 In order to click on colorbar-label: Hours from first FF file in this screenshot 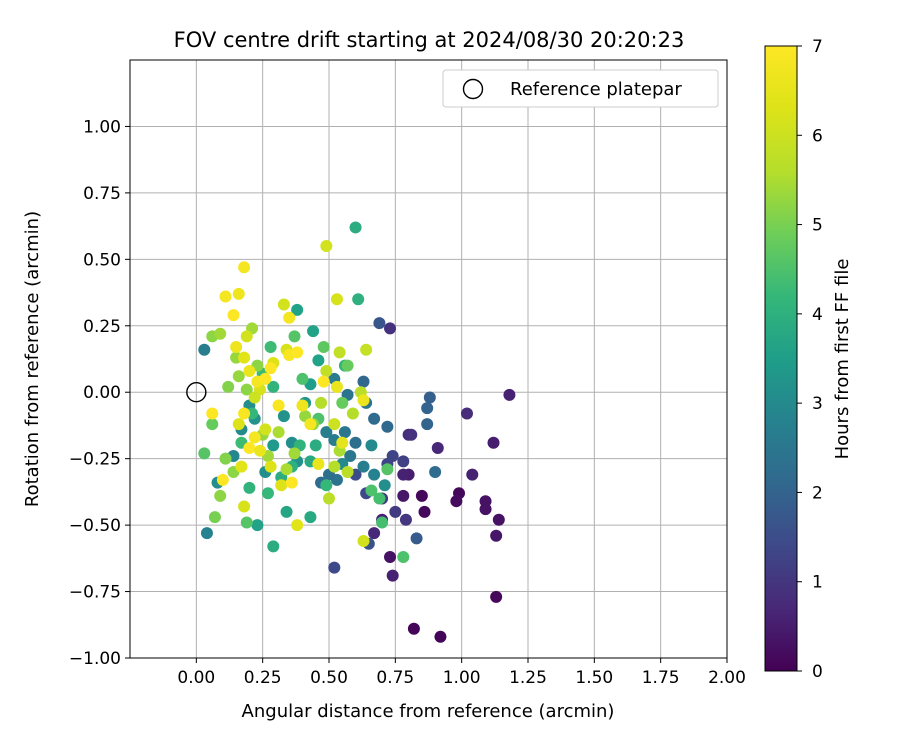, I will do `click(842, 359)`.